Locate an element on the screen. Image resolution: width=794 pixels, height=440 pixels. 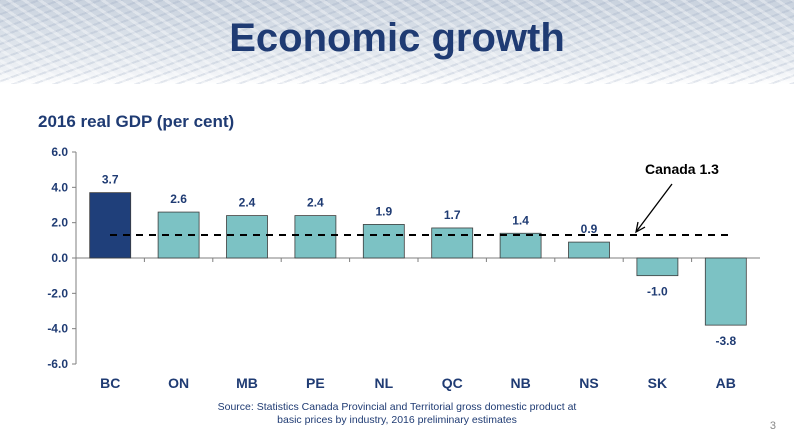
bar-mb is located at coordinates (247, 237).